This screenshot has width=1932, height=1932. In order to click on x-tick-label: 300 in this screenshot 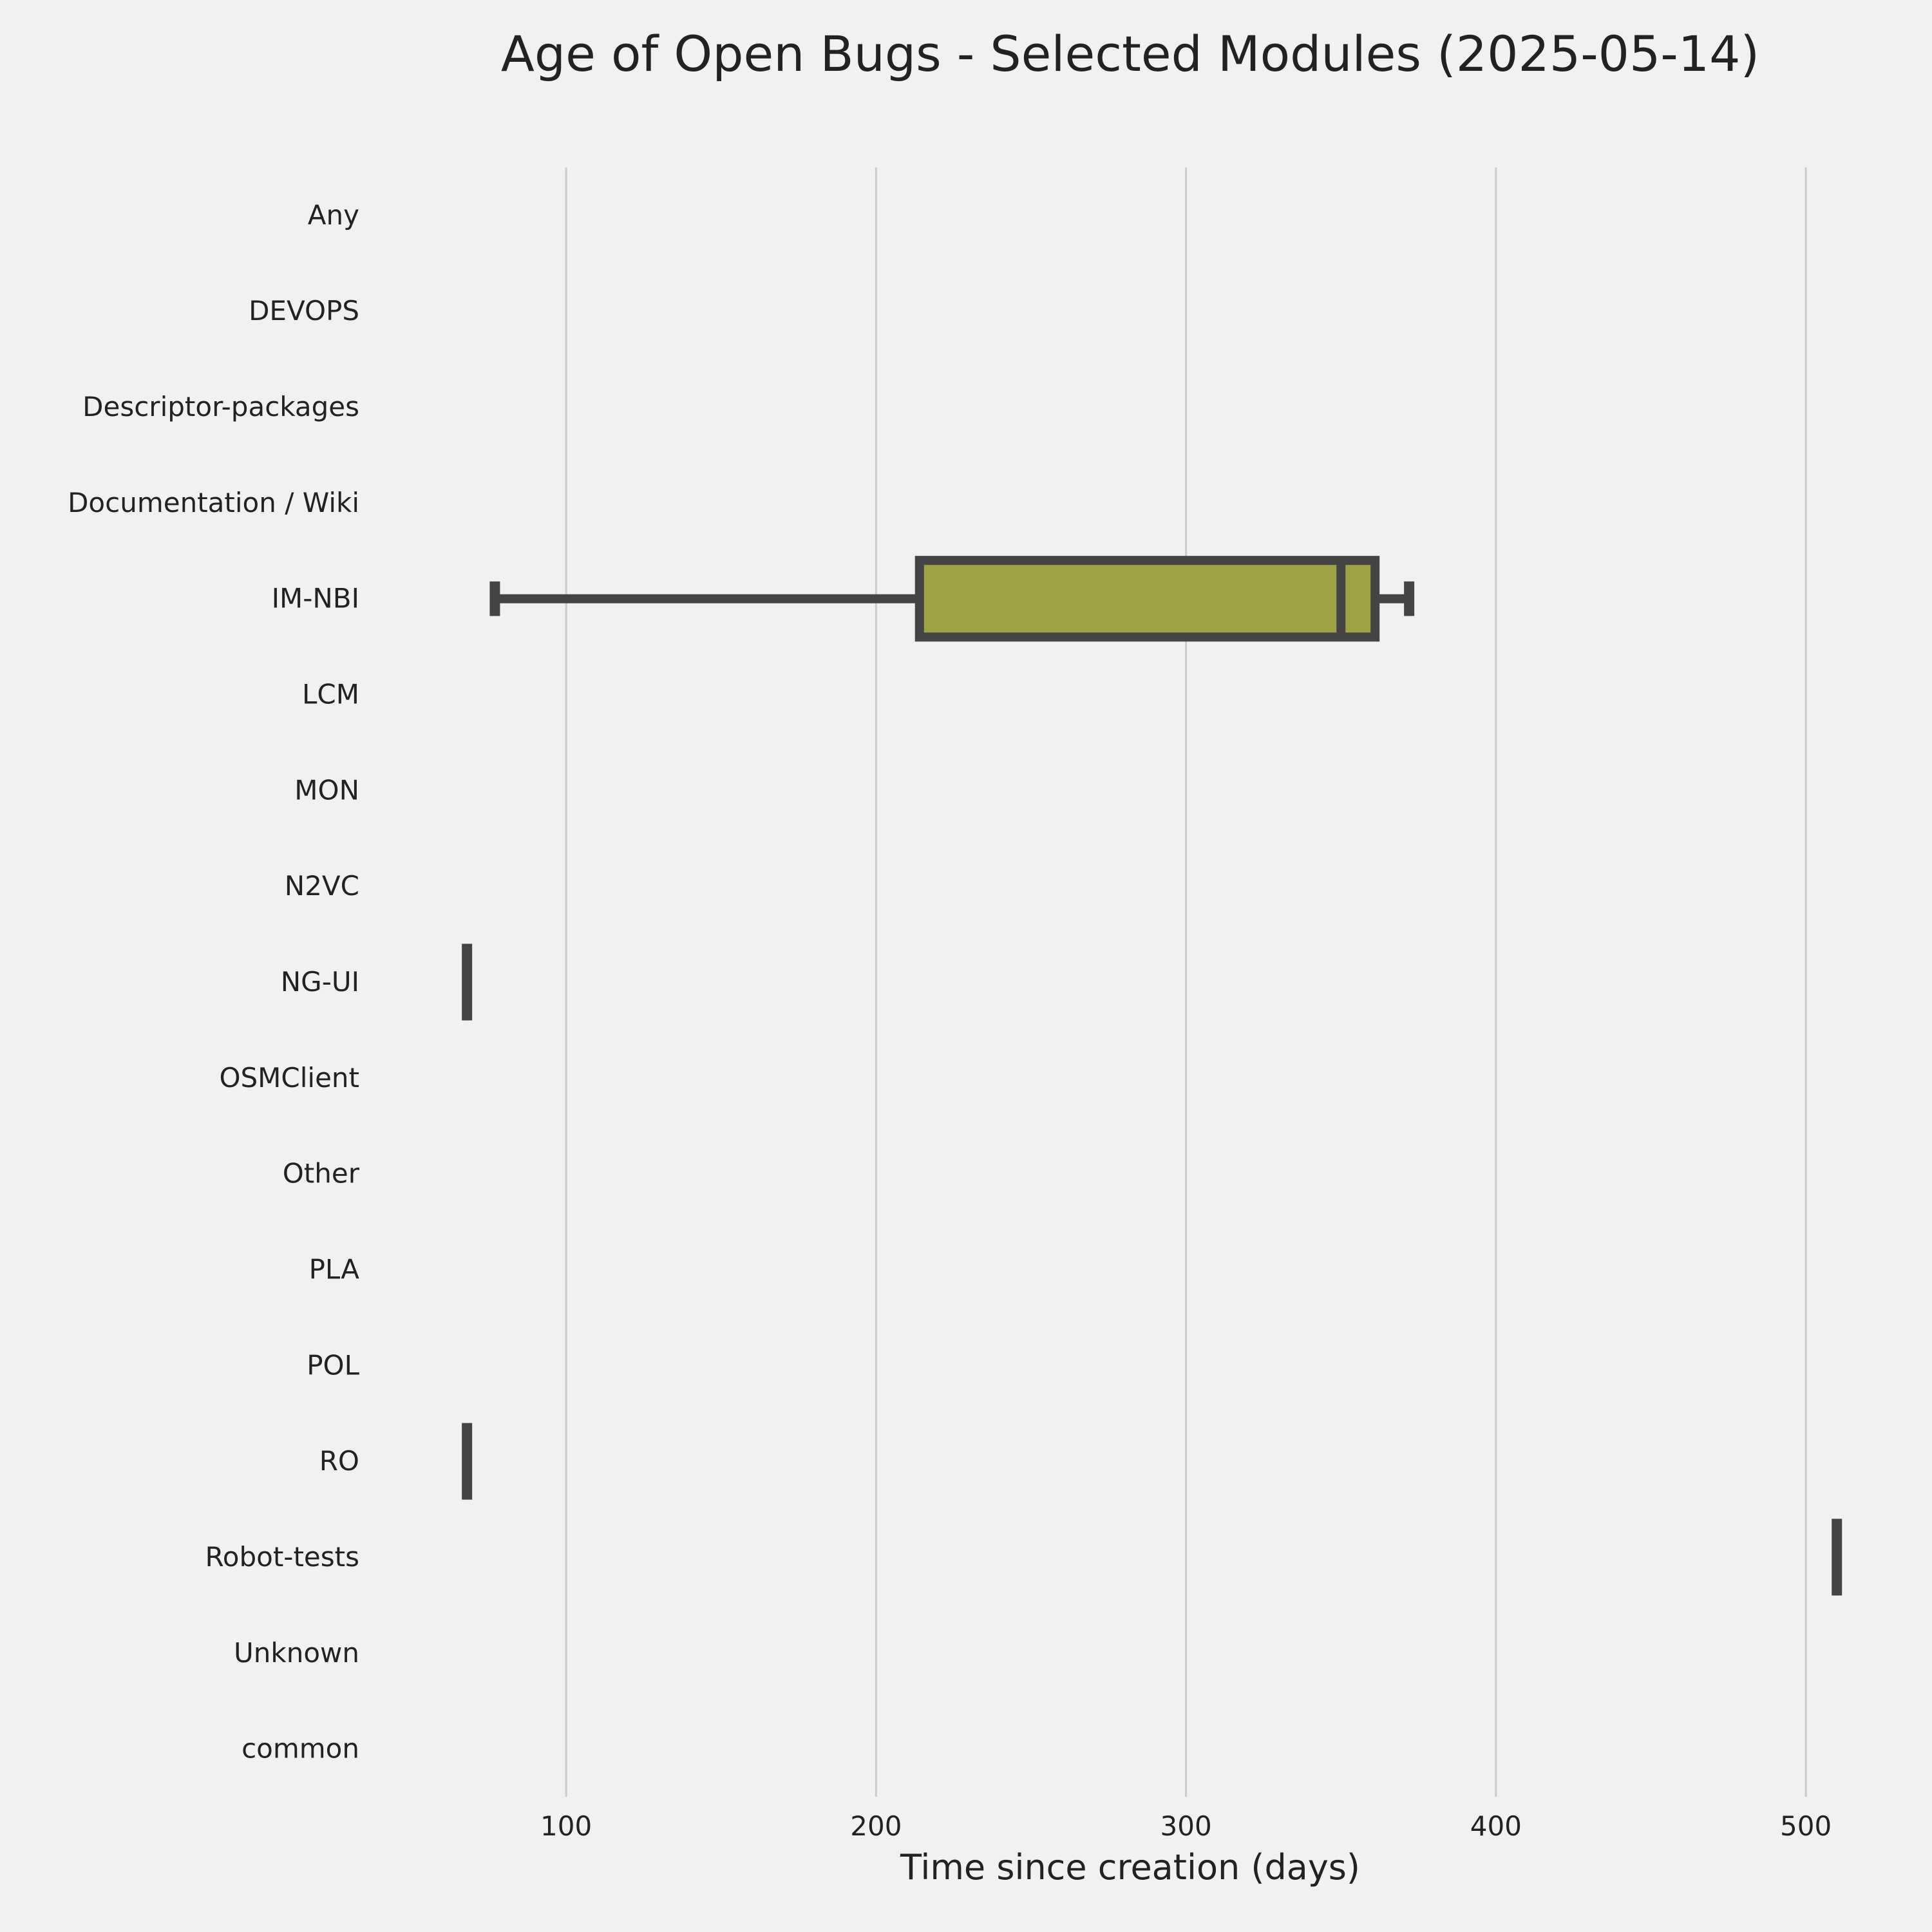, I will do `click(1186, 1826)`.